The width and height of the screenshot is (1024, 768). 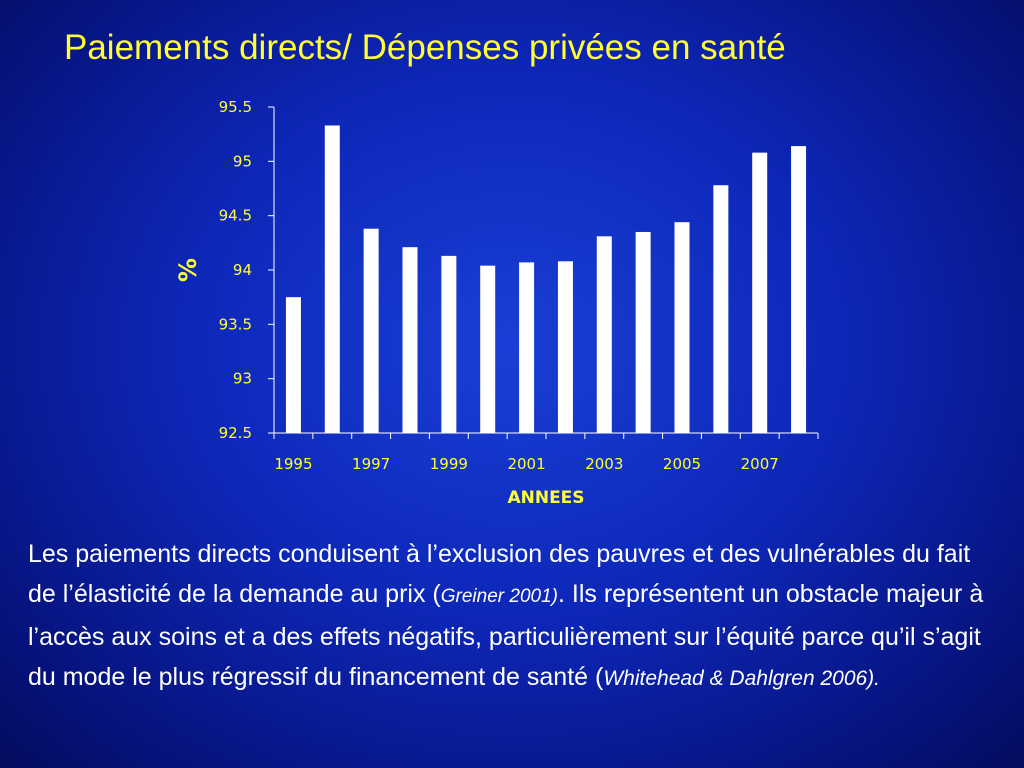 What do you see at coordinates (235, 216) in the screenshot?
I see `y-tick-label: 94.5` at bounding box center [235, 216].